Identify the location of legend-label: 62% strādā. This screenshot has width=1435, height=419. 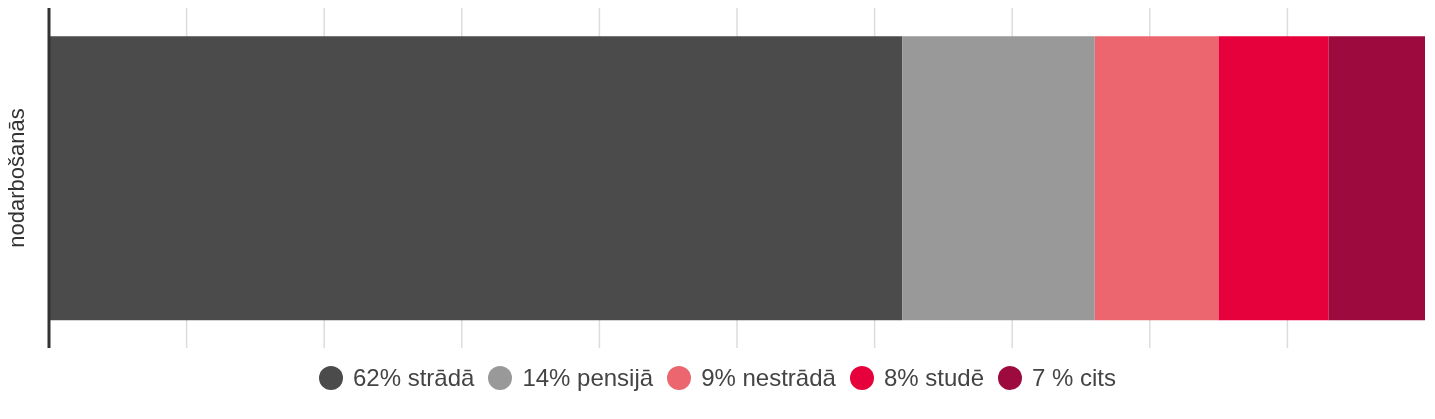
(413, 378).